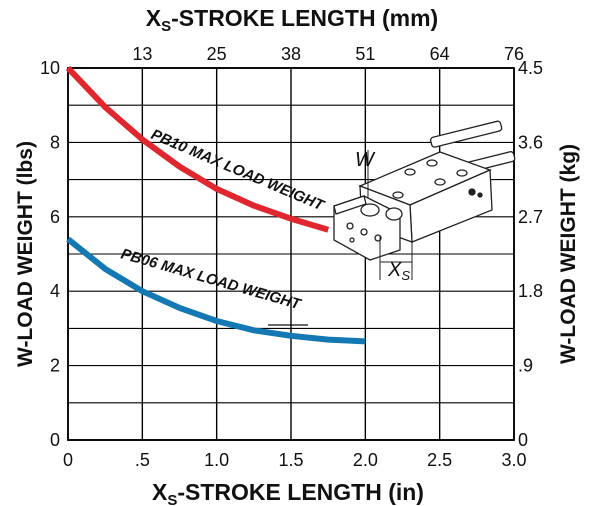 The width and height of the screenshot is (589, 506). What do you see at coordinates (424, 200) in the screenshot?
I see `slide-cylinder-illustration` at bounding box center [424, 200].